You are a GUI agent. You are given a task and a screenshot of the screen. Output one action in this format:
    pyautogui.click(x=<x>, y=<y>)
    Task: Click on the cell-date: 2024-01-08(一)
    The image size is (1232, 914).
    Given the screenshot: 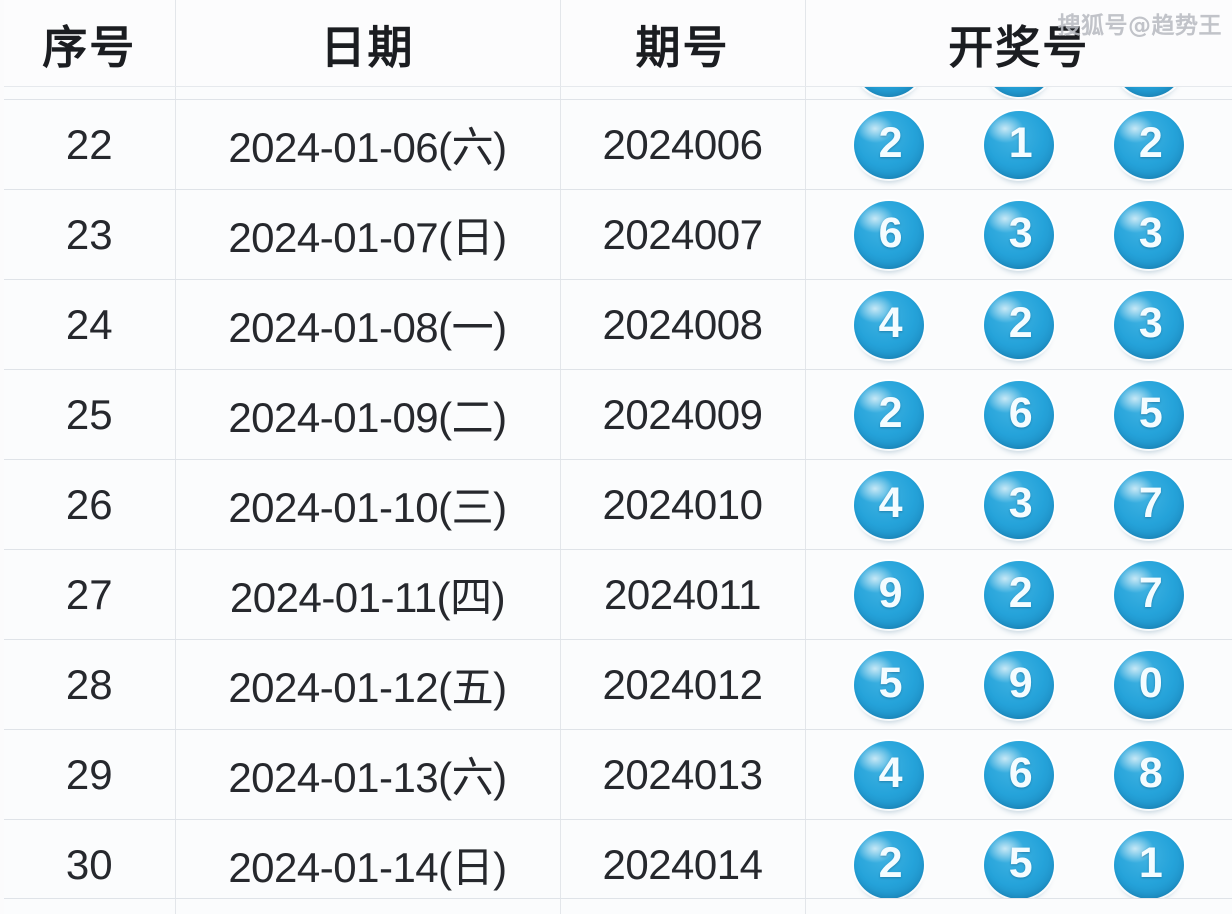 What is the action you would take?
    pyautogui.click(x=368, y=324)
    